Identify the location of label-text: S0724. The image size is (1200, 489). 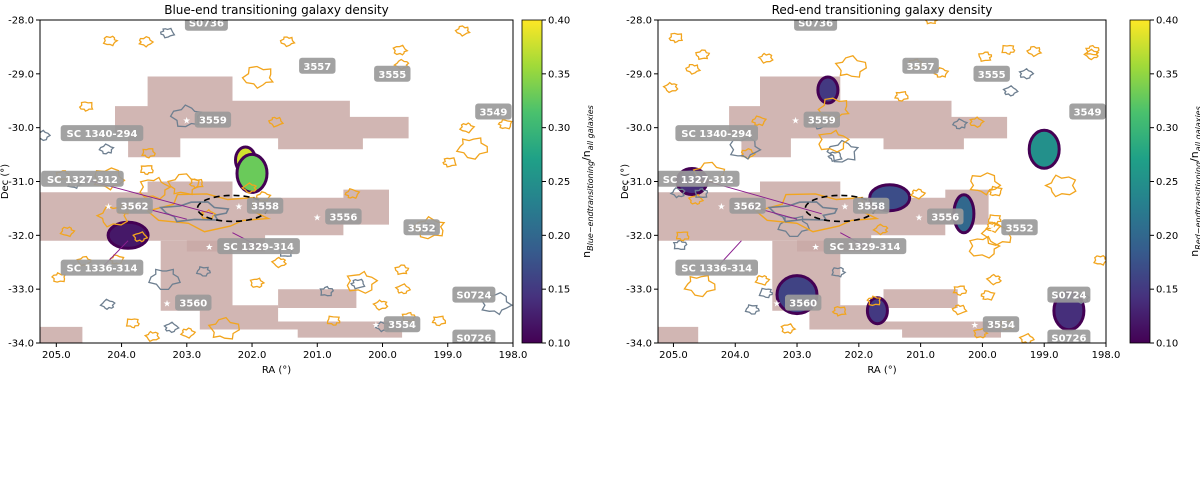
(1068, 296).